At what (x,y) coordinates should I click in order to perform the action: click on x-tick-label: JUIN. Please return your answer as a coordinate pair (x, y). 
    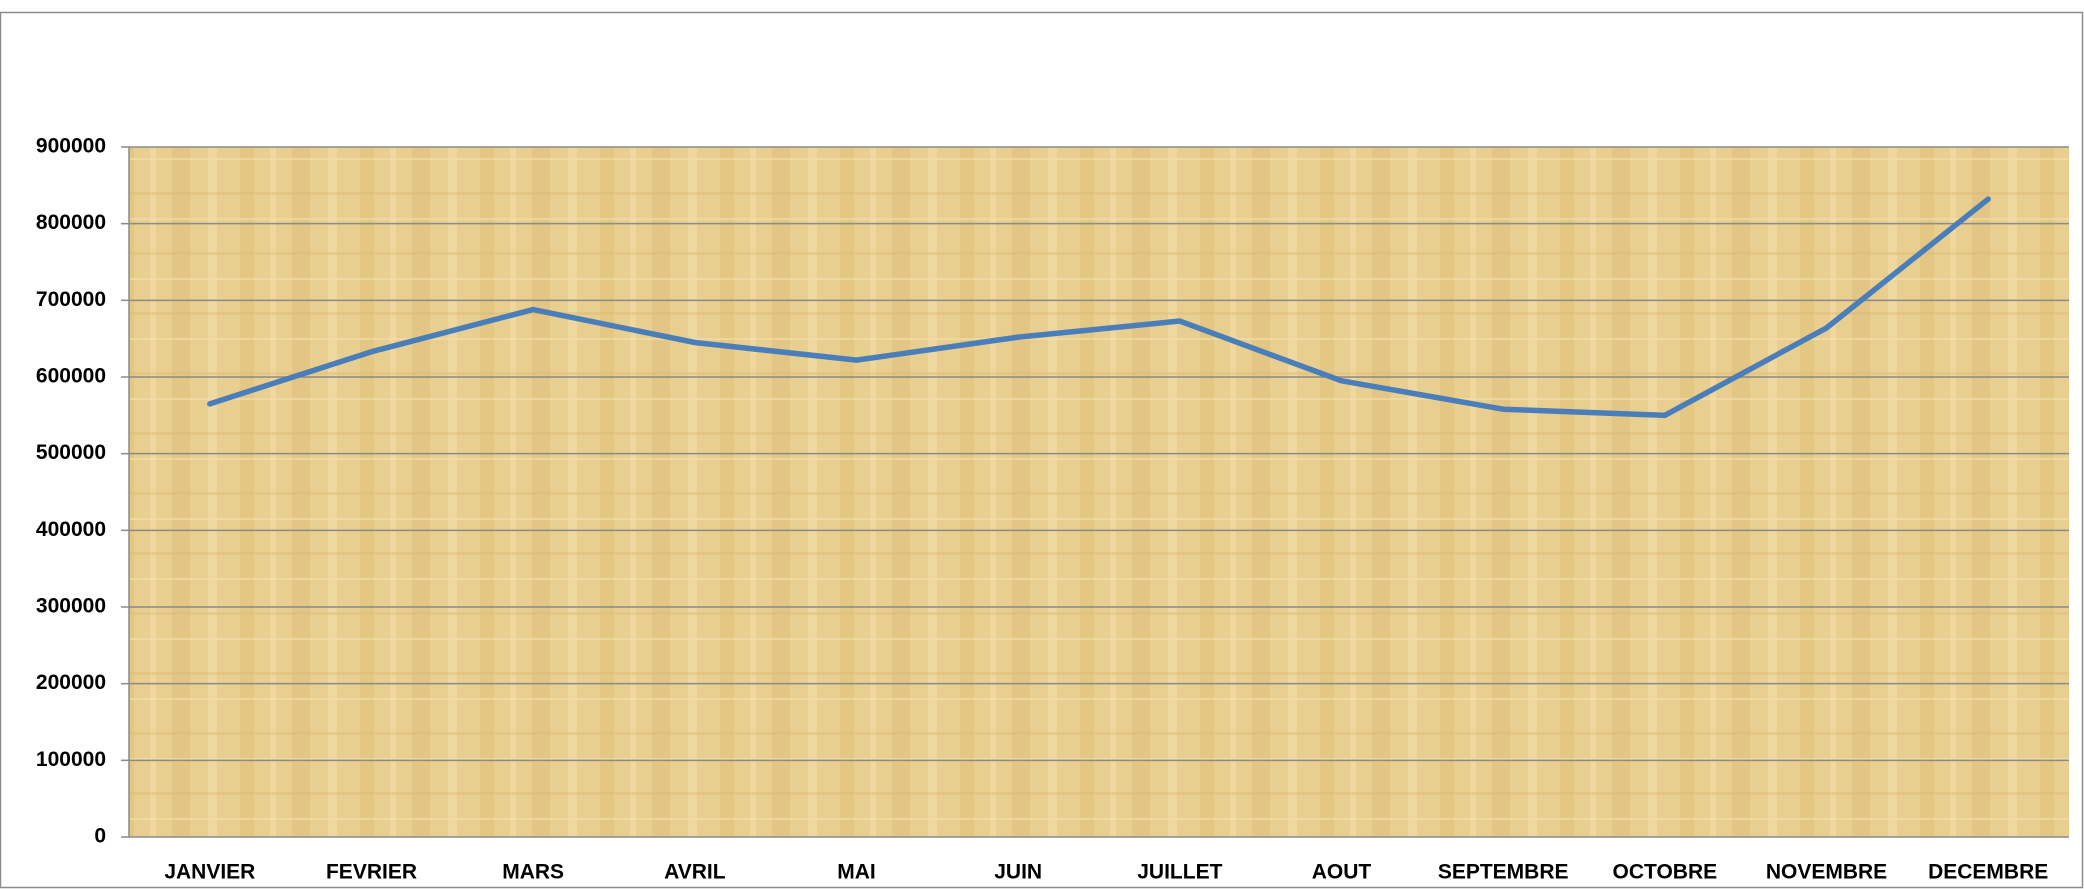
    Looking at the image, I should click on (1018, 872).